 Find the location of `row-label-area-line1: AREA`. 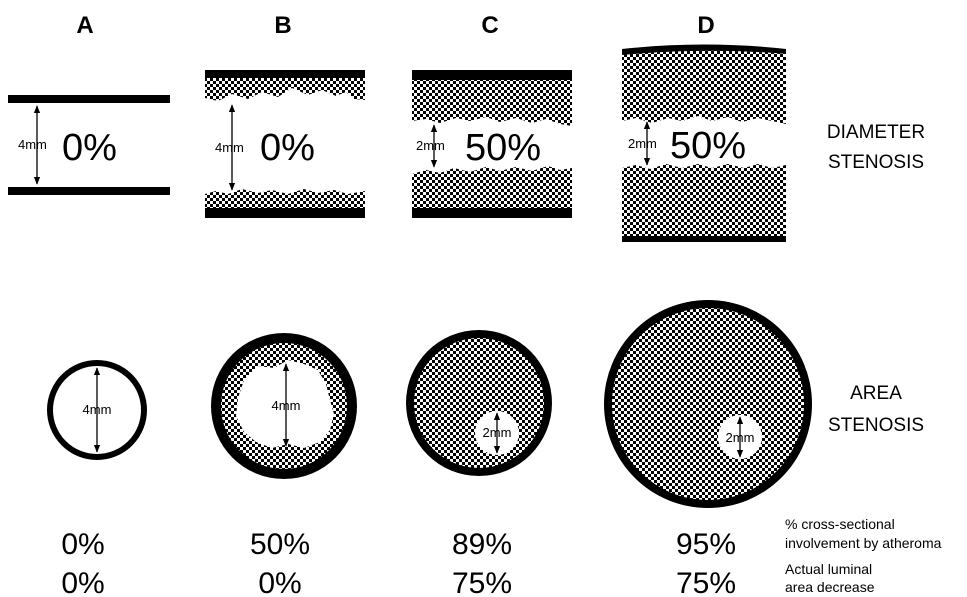

row-label-area-line1: AREA is located at coordinates (876, 393).